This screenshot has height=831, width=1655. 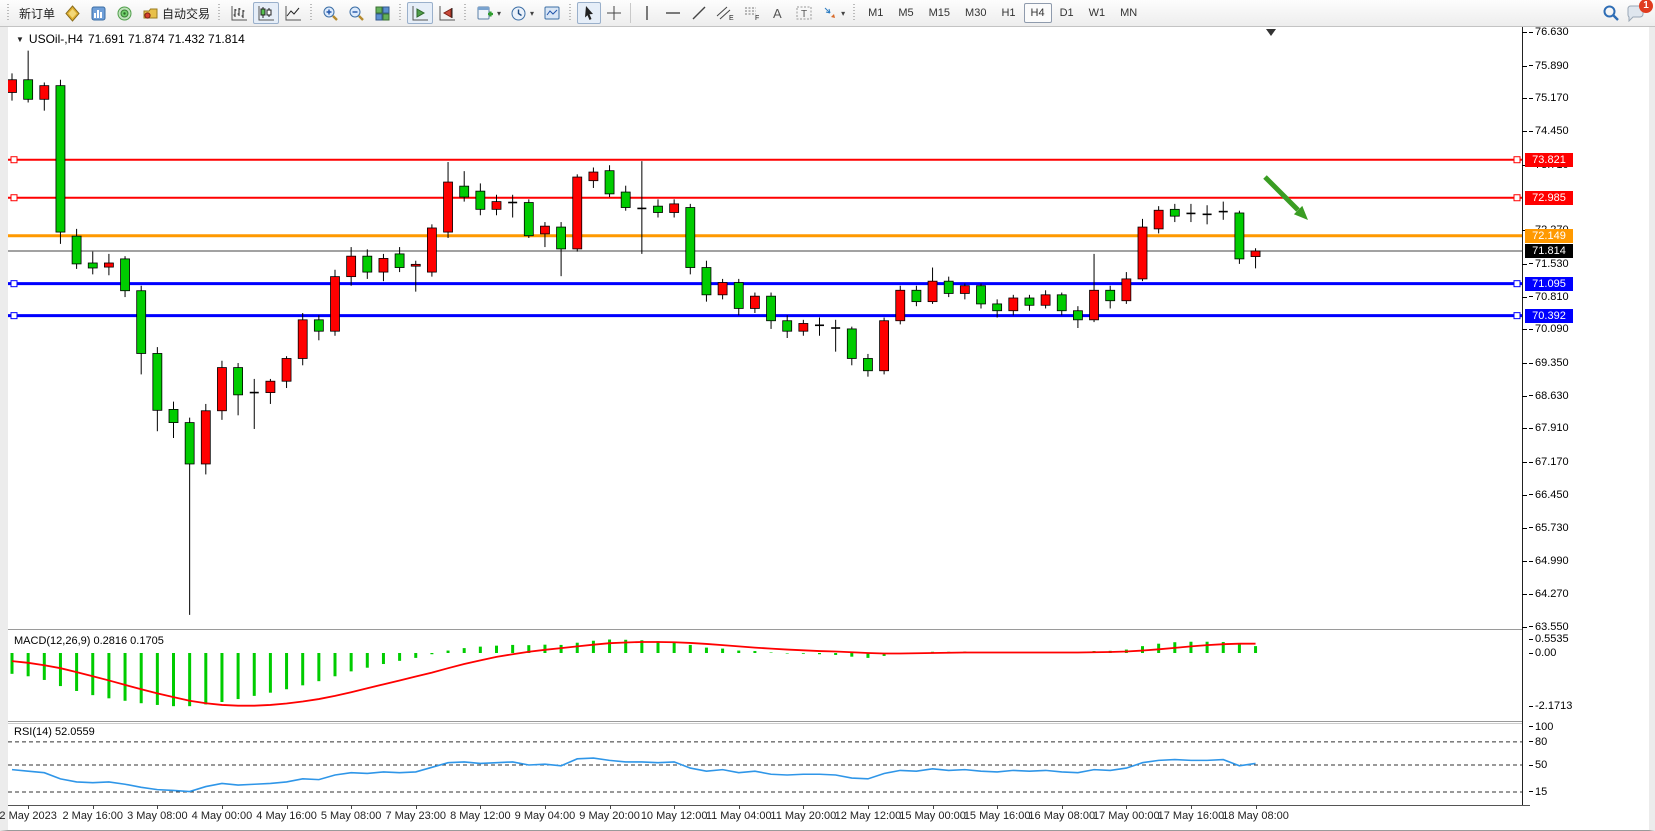 I want to click on timeframe-button-d1: D1, so click(x=1066, y=13).